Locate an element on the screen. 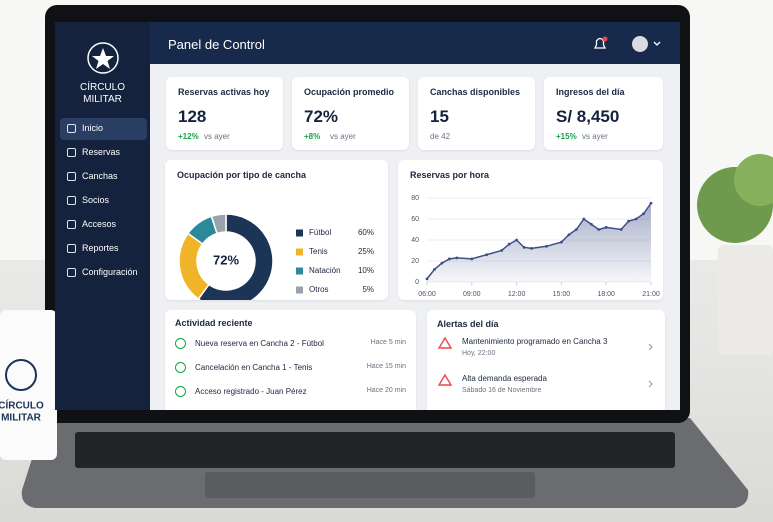 This screenshot has height=522, width=773. plant-leaf is located at coordinates (753, 180).